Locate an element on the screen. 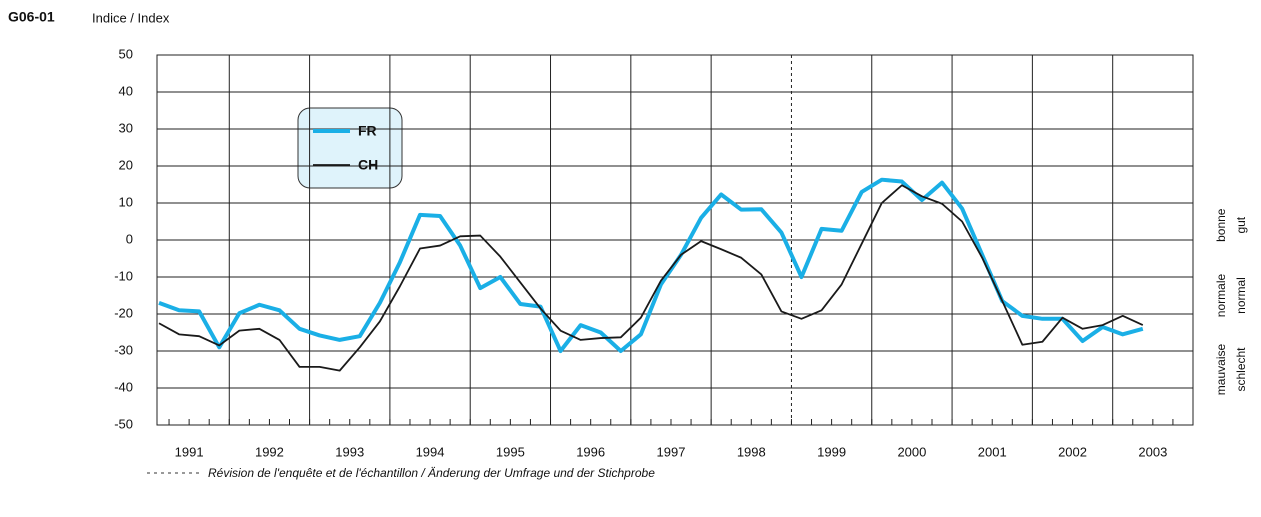  x-tick-label: 1993 is located at coordinates (349, 451).